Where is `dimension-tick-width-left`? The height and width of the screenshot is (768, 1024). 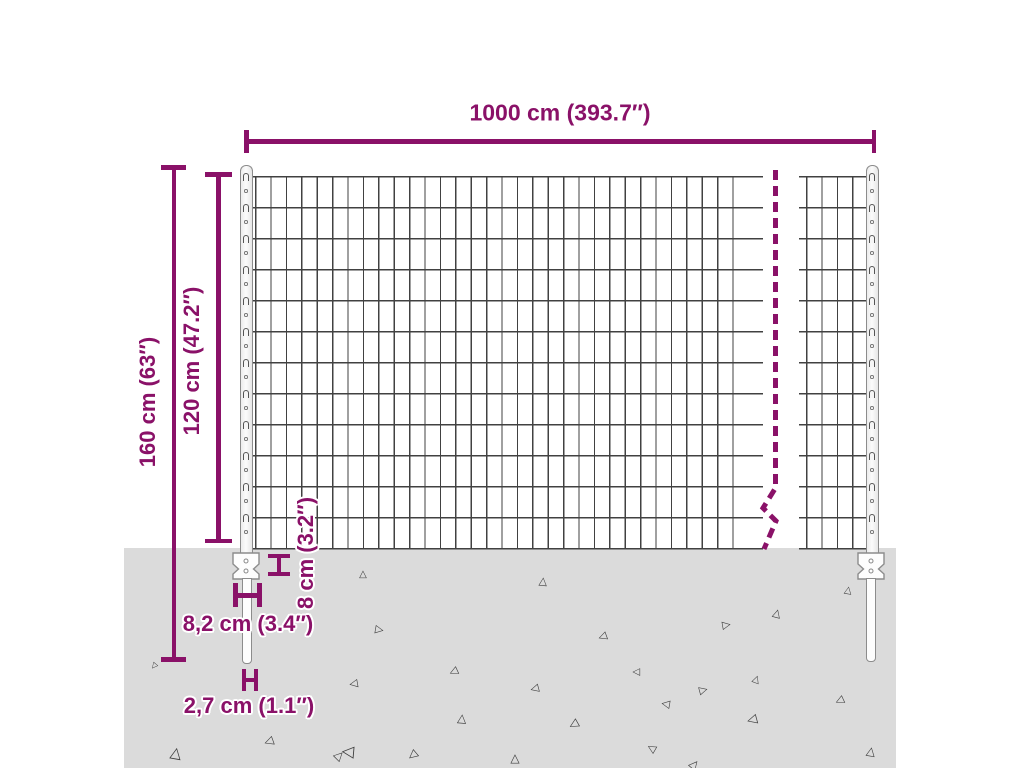 dimension-tick-width-left is located at coordinates (246, 141).